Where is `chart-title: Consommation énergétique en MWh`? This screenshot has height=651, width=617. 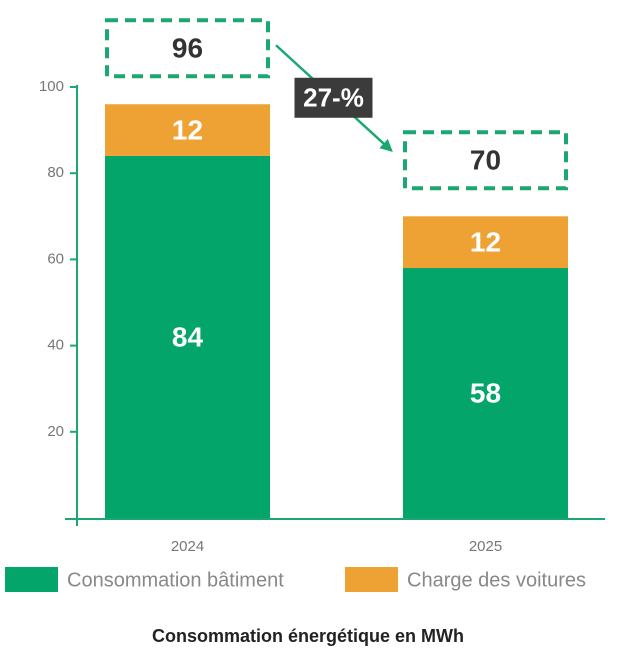 chart-title: Consommation énergétique en MWh is located at coordinates (308, 636).